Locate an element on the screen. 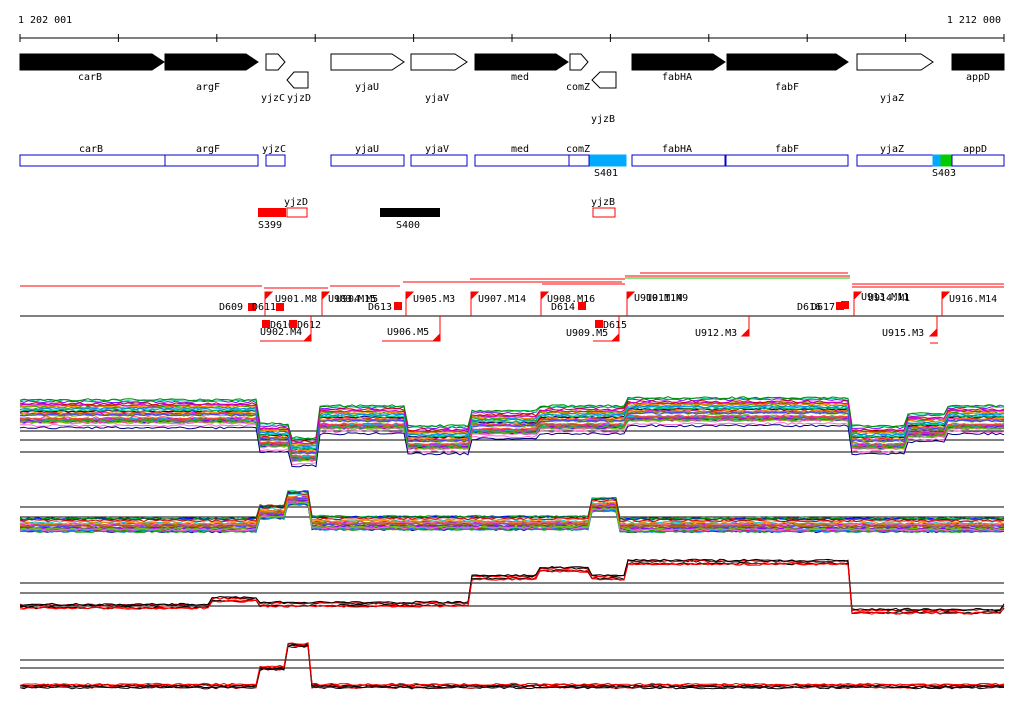 The image size is (1024, 714). gene-carB-label: carB is located at coordinates (90, 77).